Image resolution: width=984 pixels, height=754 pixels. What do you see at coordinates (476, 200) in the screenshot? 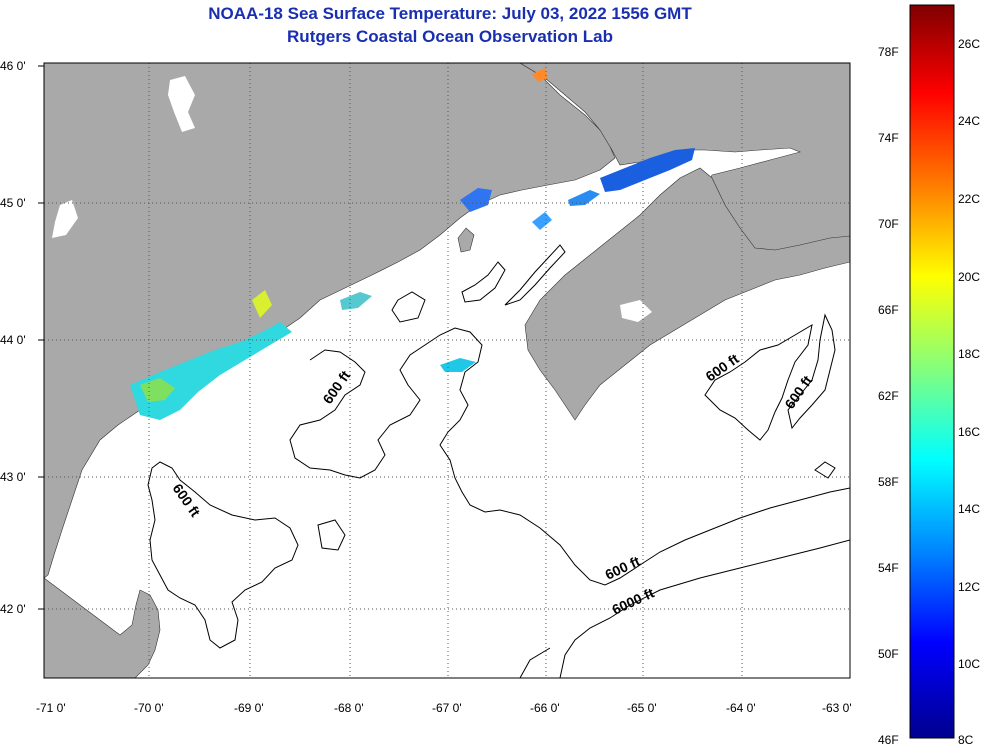
I see `sst-patch-passamaquoddy` at bounding box center [476, 200].